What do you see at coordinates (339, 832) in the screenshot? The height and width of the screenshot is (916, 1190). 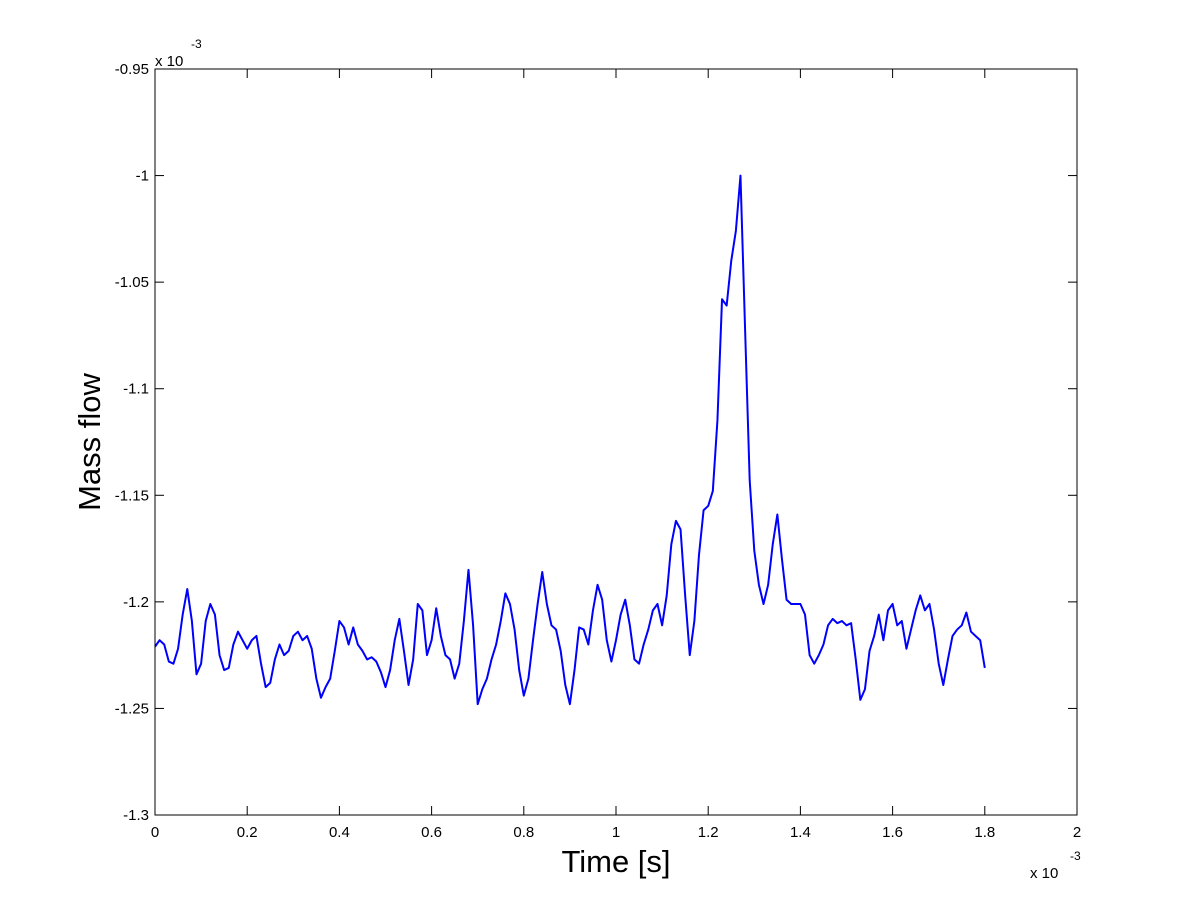 I see `x-tick-label: 0.4` at bounding box center [339, 832].